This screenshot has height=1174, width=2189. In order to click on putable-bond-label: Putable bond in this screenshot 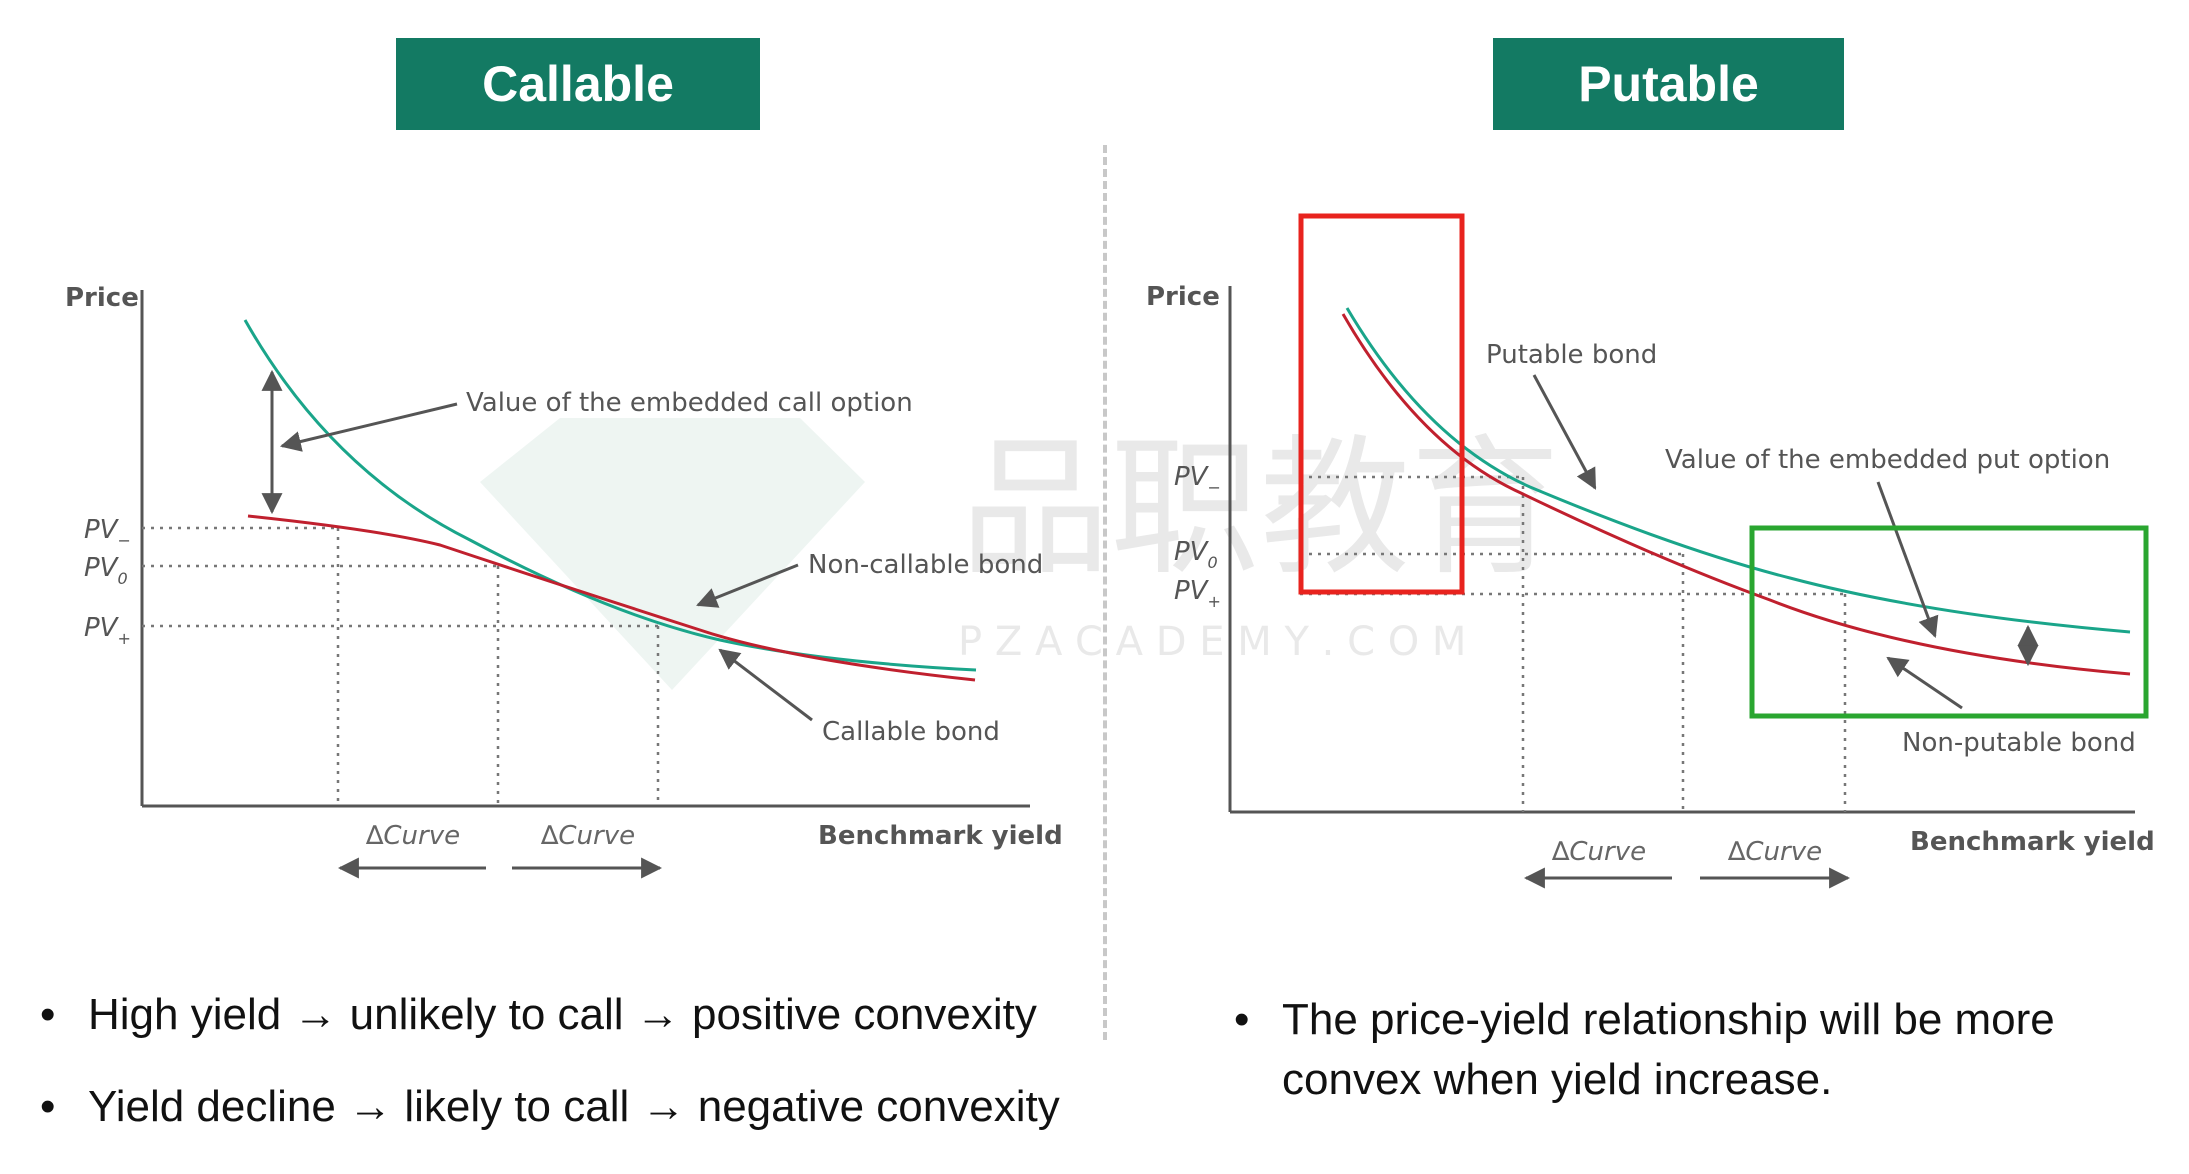, I will do `click(1571, 355)`.